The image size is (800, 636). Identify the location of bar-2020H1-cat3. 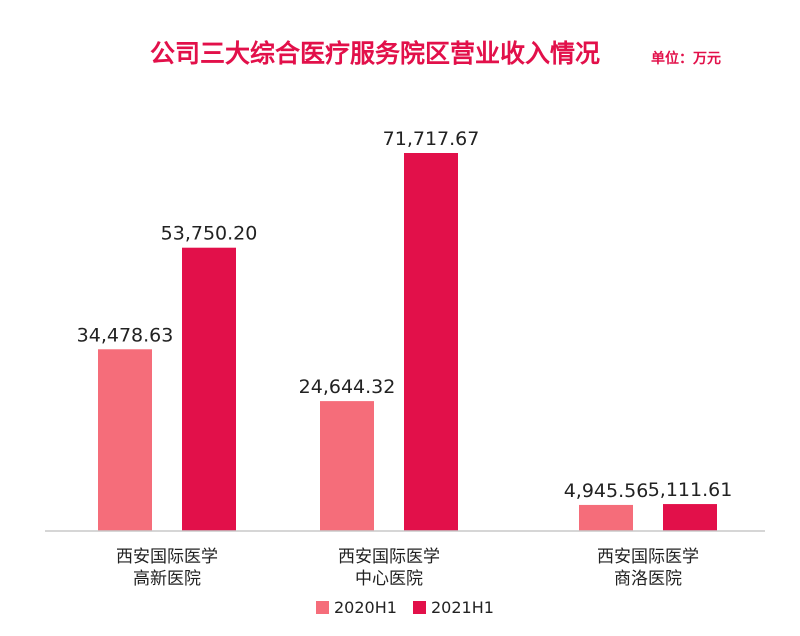
(606, 517).